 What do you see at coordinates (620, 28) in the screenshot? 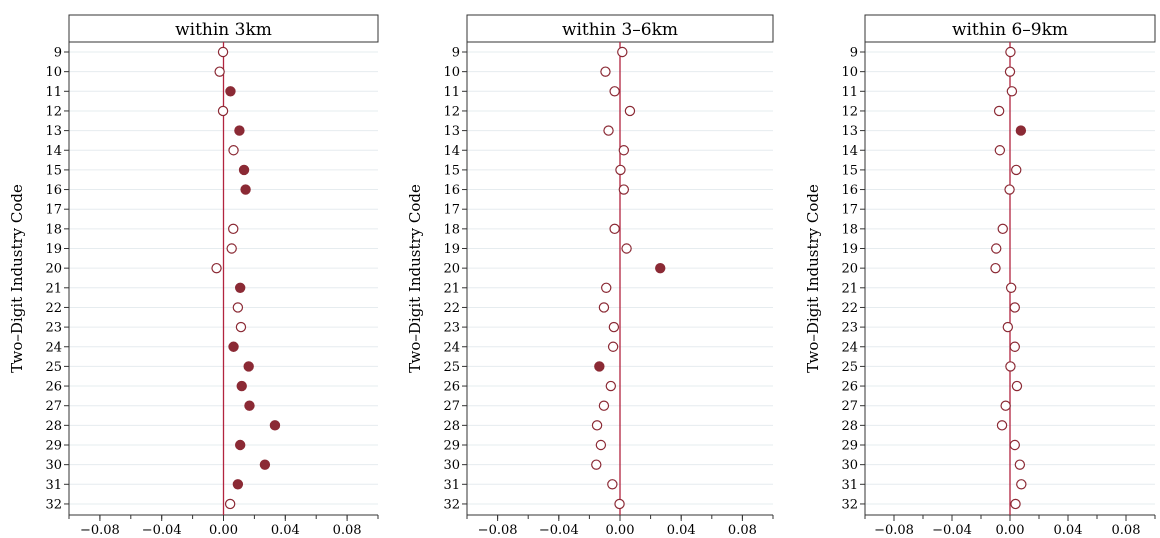
I see `panel-title-box` at bounding box center [620, 28].